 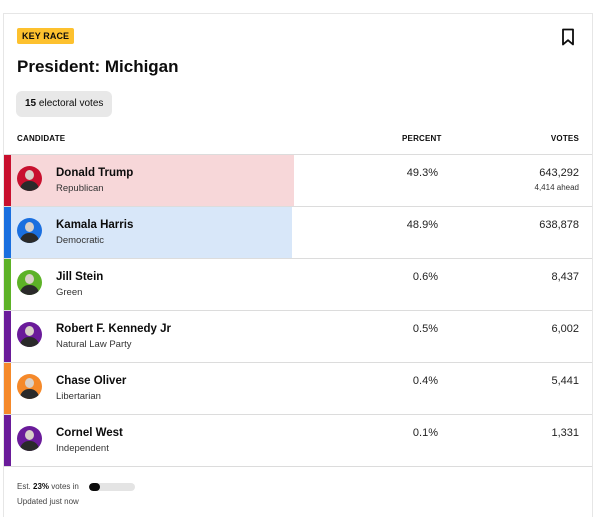 I want to click on updated-timestamp: Updated just now, so click(x=48, y=501).